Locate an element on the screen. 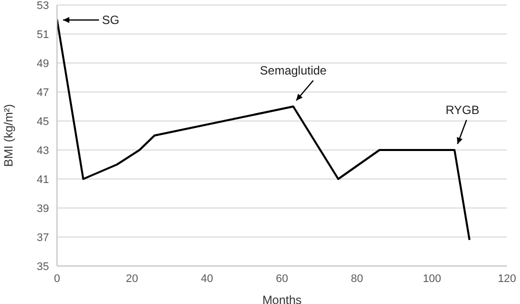  y-tick-label: 39 is located at coordinates (42, 208).